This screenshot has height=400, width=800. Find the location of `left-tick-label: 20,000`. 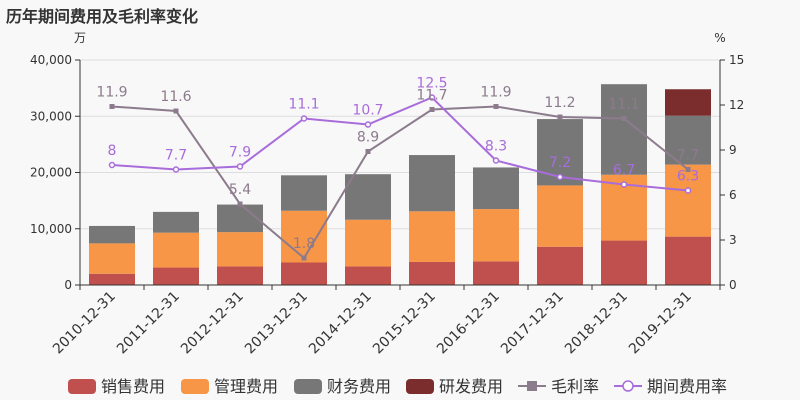

left-tick-label: 20,000 is located at coordinates (51, 173).